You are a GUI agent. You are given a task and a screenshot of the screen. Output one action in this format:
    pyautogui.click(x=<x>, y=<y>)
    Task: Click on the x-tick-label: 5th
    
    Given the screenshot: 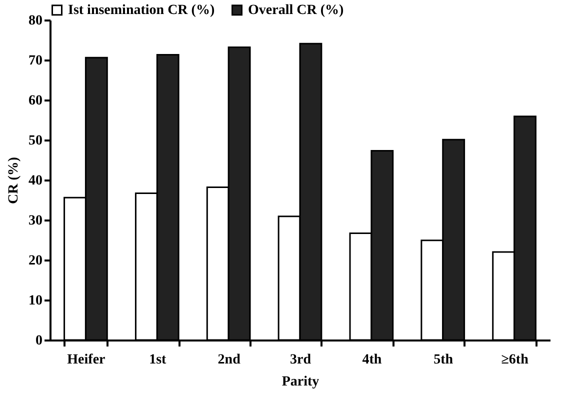 What is the action you would take?
    pyautogui.click(x=444, y=360)
    